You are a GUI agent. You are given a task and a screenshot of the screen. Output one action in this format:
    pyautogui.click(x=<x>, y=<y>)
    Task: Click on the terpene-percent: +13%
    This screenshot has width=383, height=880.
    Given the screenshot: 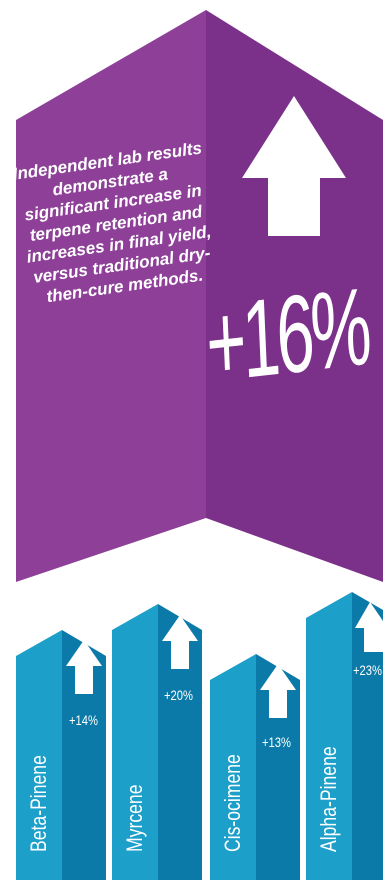 What is the action you would take?
    pyautogui.click(x=276, y=742)
    